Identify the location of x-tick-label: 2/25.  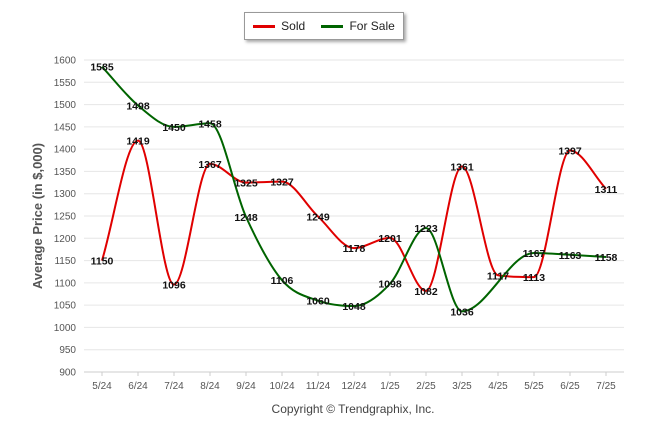
(426, 386).